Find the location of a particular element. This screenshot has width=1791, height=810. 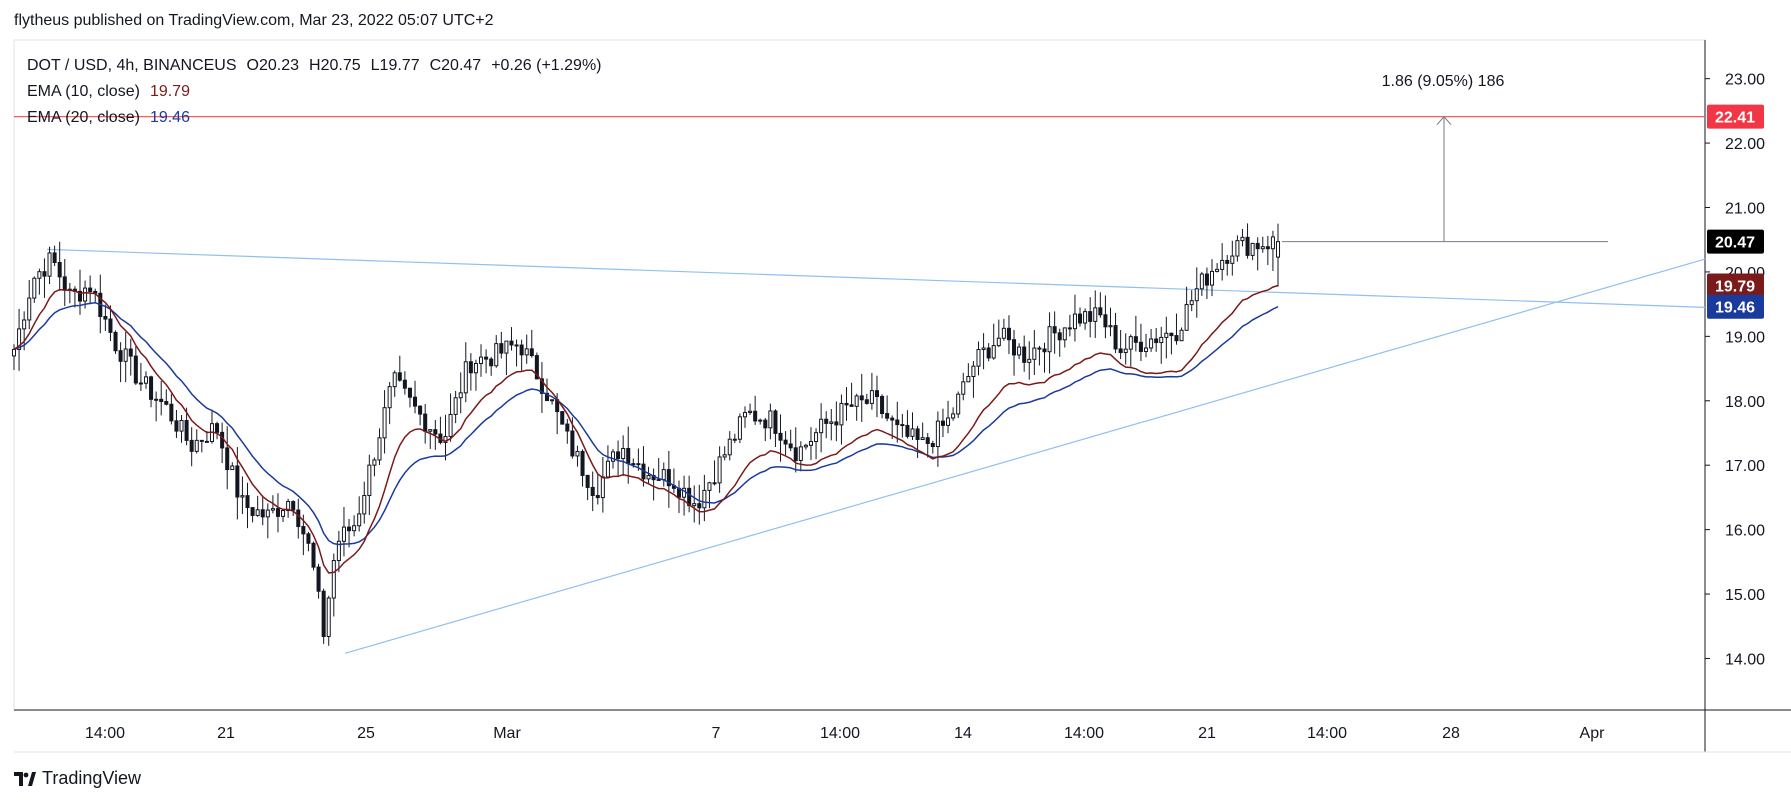

legend-c-label: C is located at coordinates (436, 65).